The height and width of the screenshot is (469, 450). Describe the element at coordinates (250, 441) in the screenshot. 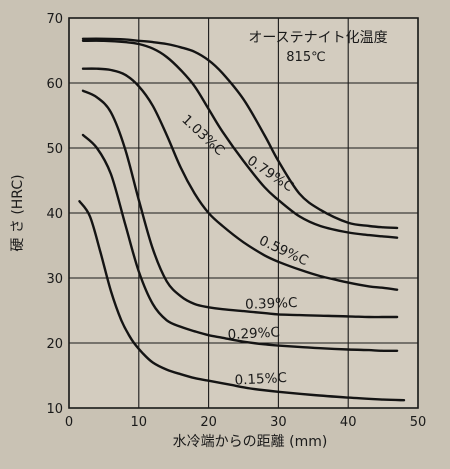

I see `x-axis-label: 水冷端からの距離 (mm)` at that location.